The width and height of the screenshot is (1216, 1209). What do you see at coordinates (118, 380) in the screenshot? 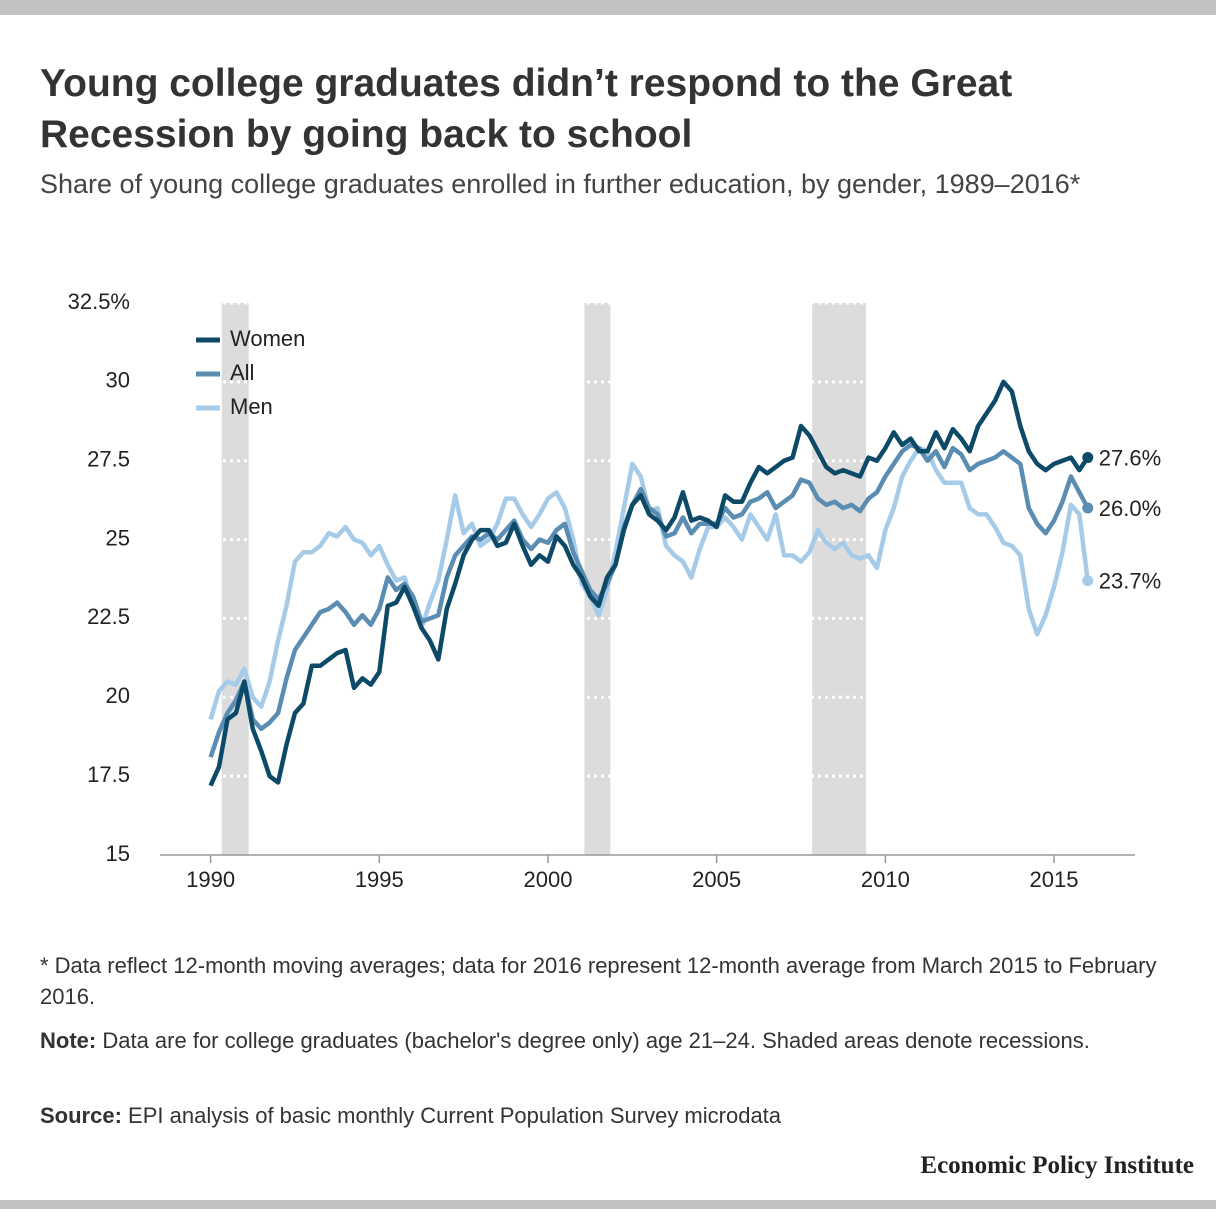
I see `y-tick-label: 30` at bounding box center [118, 380].